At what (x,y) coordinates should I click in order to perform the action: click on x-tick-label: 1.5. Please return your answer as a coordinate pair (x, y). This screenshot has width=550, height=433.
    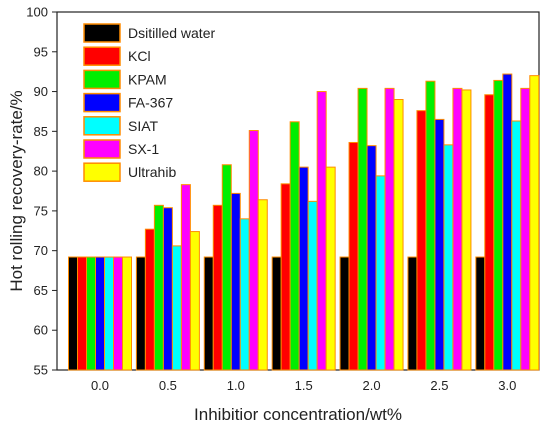
    Looking at the image, I should click on (304, 385).